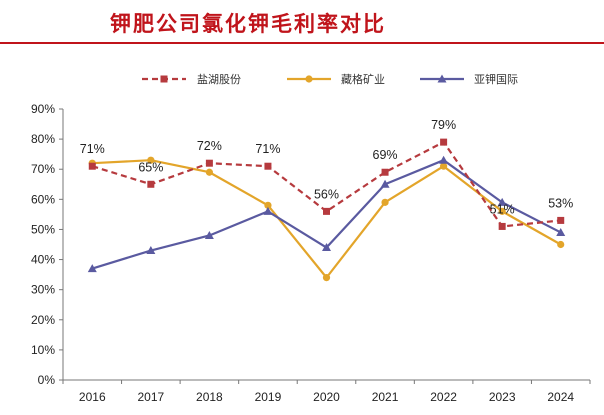  Describe the element at coordinates (502, 397) in the screenshot. I see `x-tick-label: 2023` at that location.